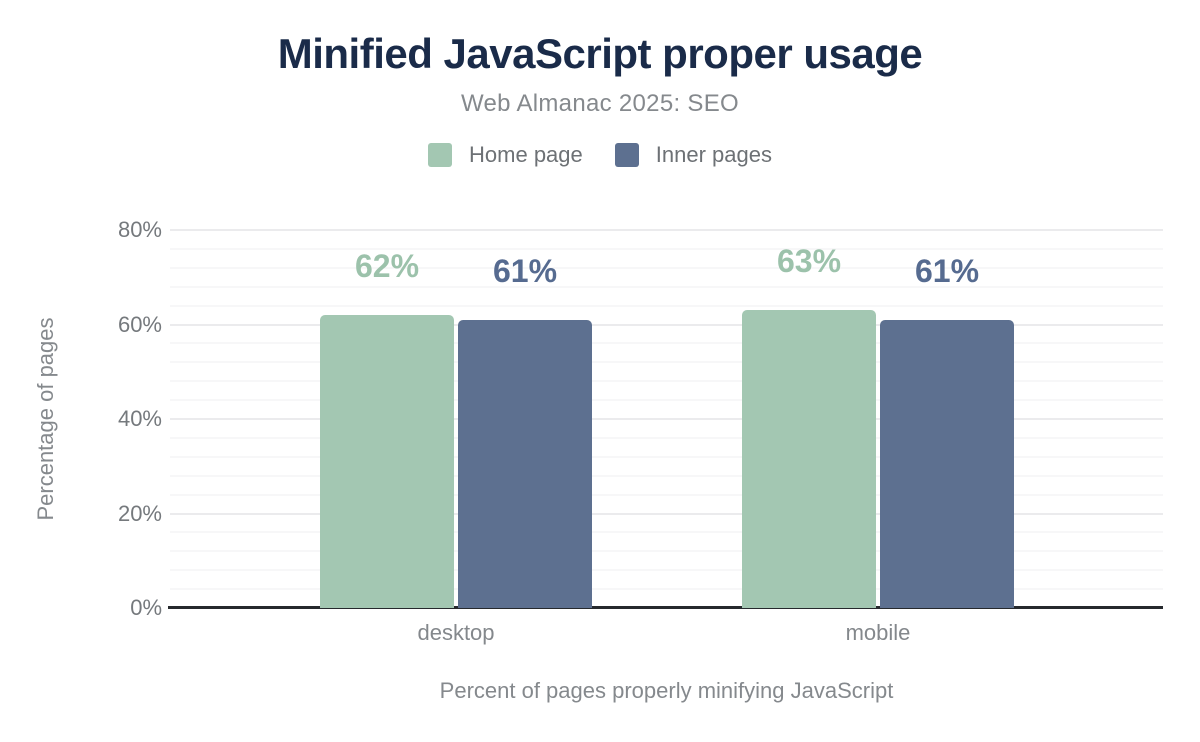 The height and width of the screenshot is (742, 1200). I want to click on legend-item-home-page: Home page, so click(505, 155).